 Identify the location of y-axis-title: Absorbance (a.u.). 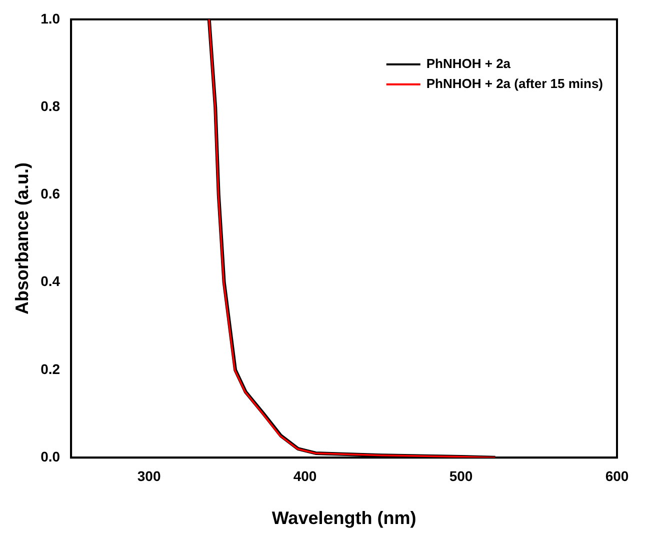
(22, 238).